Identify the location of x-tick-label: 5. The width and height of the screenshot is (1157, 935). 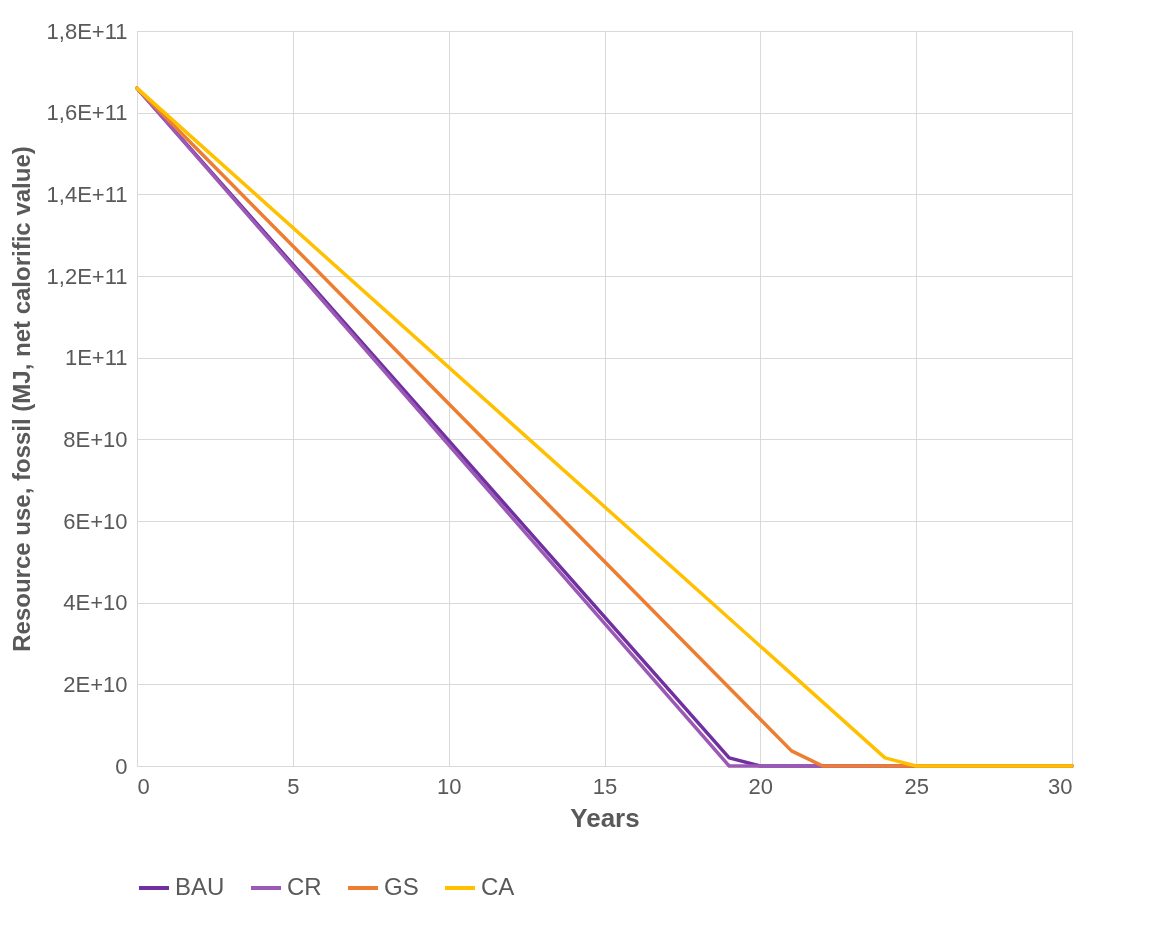
(293, 786).